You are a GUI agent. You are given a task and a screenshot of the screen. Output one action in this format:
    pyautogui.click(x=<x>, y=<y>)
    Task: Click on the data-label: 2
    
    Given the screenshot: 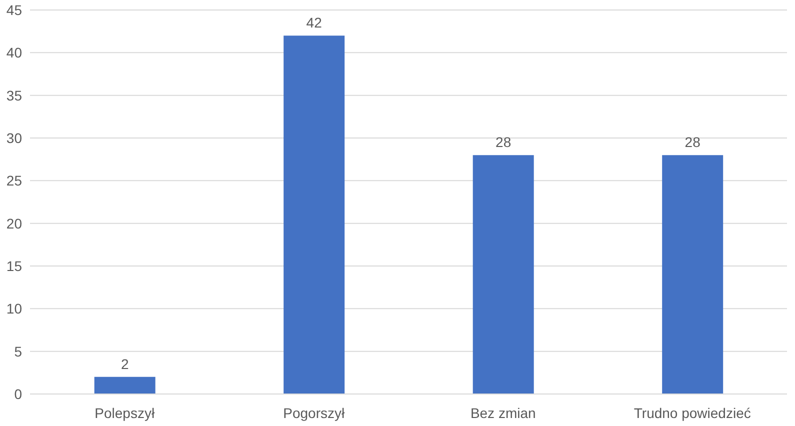 What is the action you would take?
    pyautogui.click(x=124, y=364)
    